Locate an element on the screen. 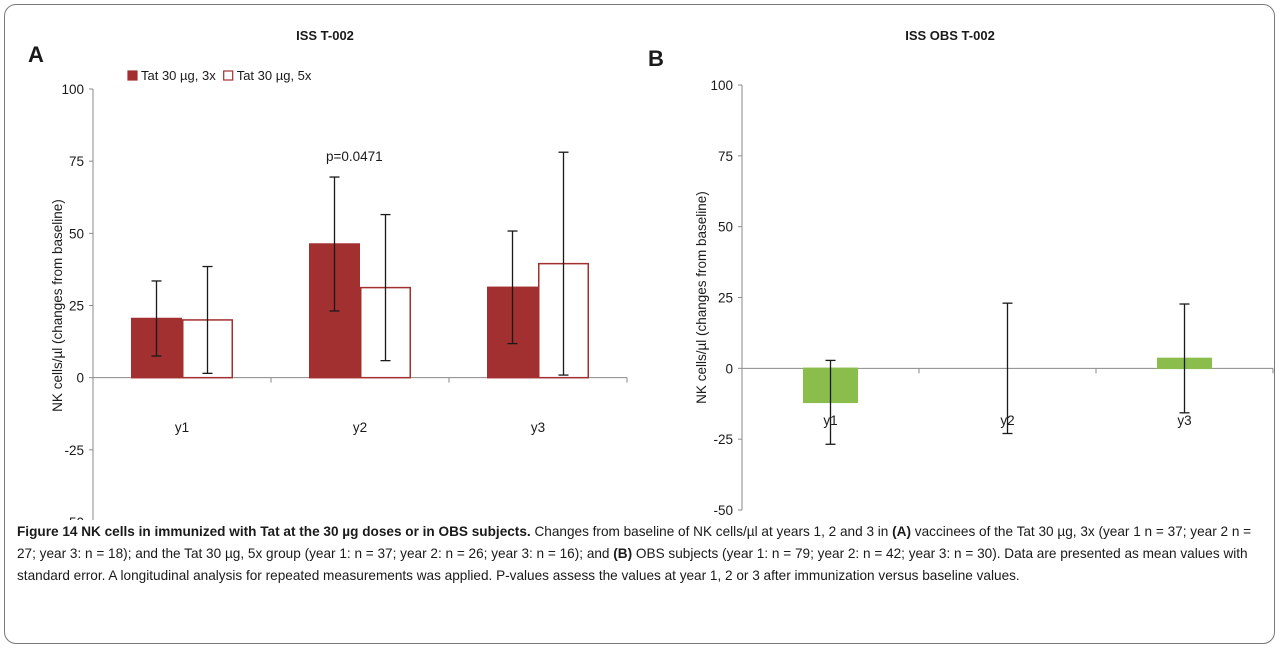 The width and height of the screenshot is (1281, 652). caption-label-a: (A) is located at coordinates (902, 531).